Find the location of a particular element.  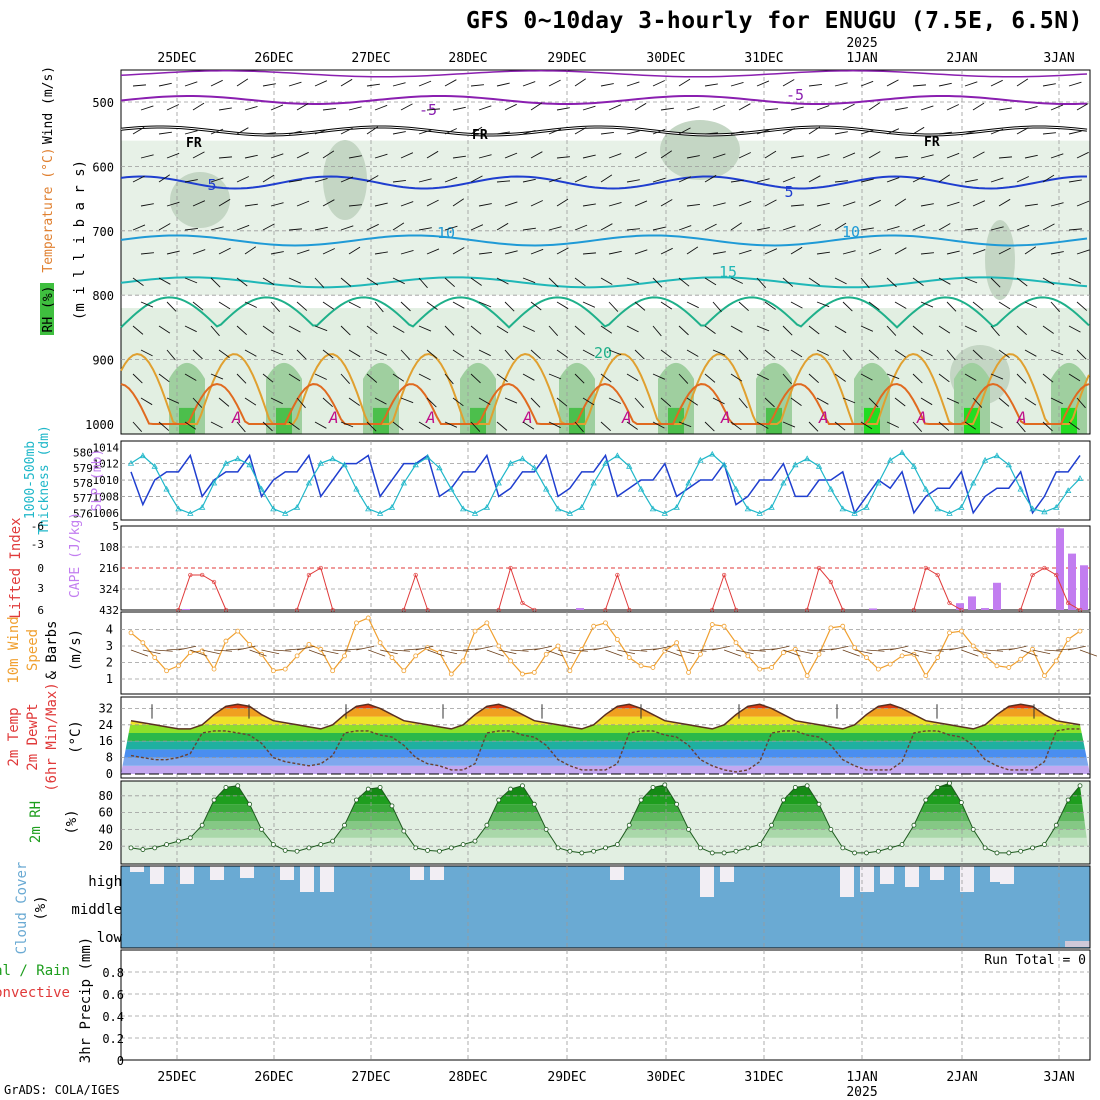

cape-bar is located at coordinates (1072, 581).